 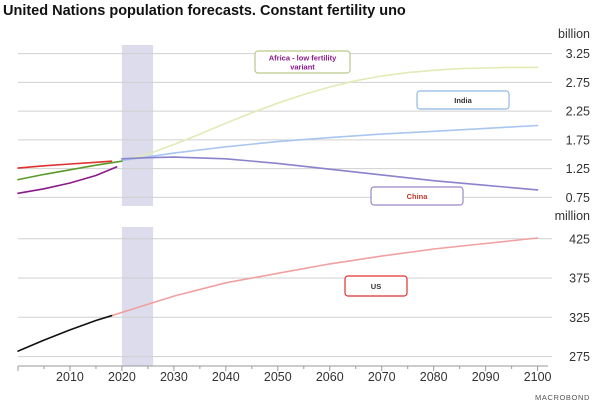 I want to click on y-tick-label: 425, so click(x=579, y=239).